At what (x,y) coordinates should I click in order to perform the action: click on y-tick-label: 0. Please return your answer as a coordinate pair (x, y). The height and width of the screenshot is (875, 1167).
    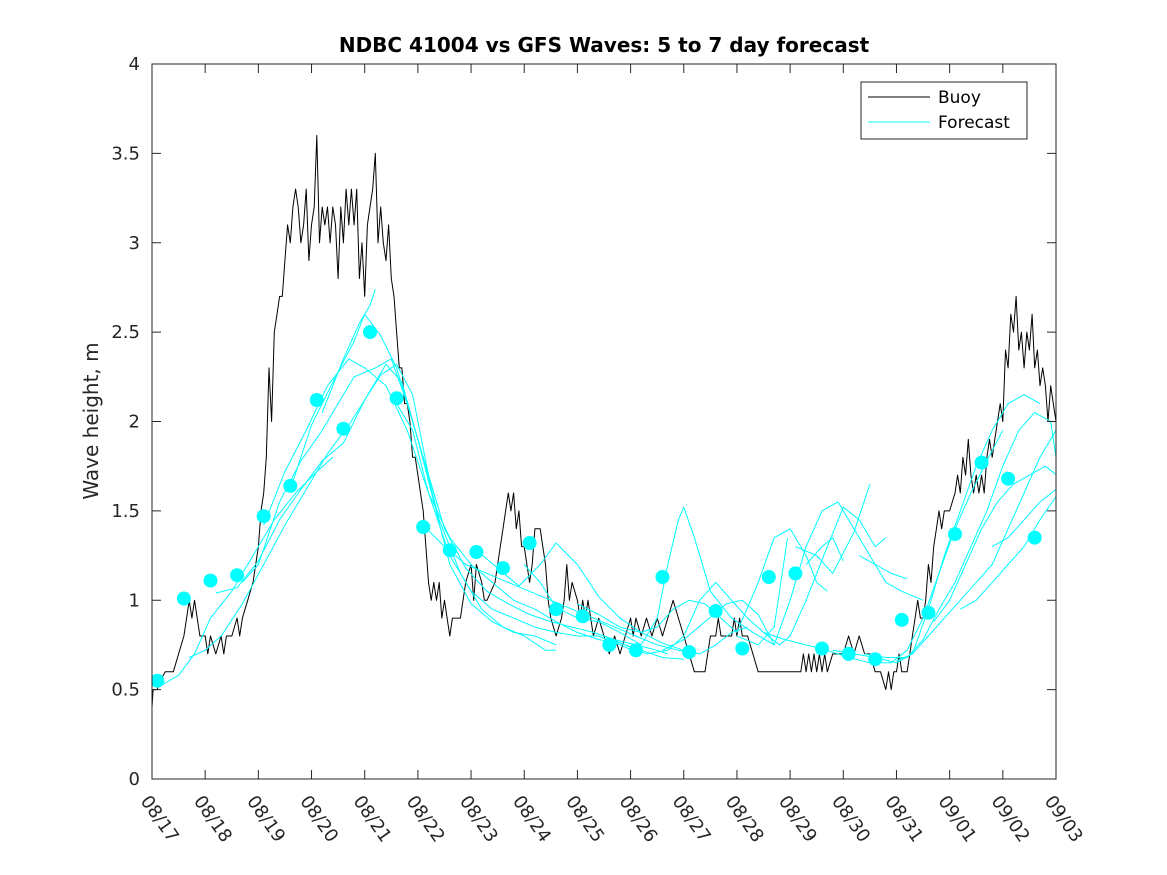
    Looking at the image, I should click on (134, 779).